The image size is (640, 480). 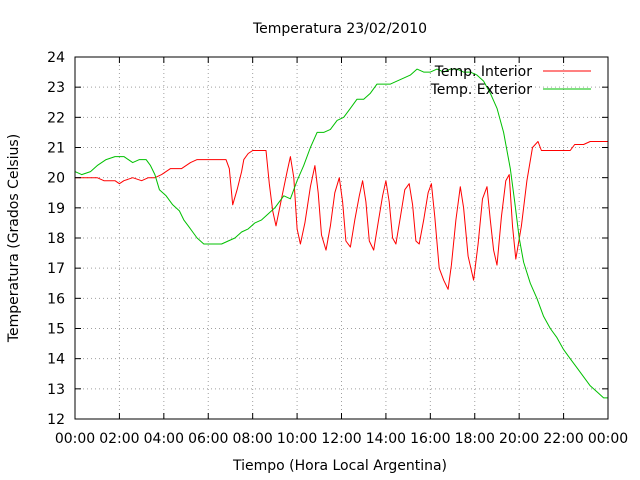 What do you see at coordinates (56, 58) in the screenshot?
I see `y-tick-label: 24` at bounding box center [56, 58].